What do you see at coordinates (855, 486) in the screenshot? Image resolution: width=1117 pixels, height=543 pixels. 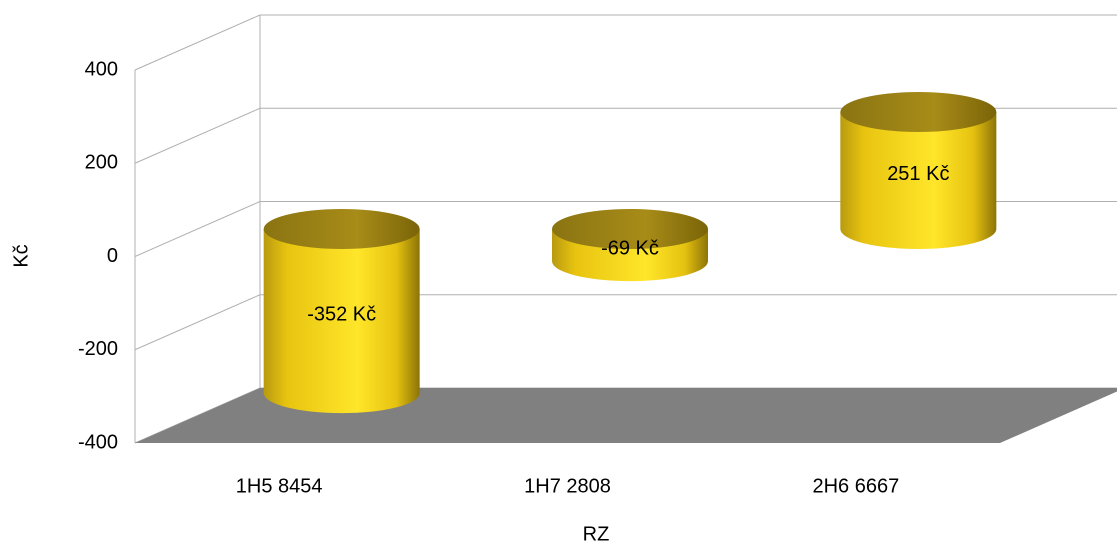 I see `x-tick-label: 2H6 6667` at bounding box center [855, 486].